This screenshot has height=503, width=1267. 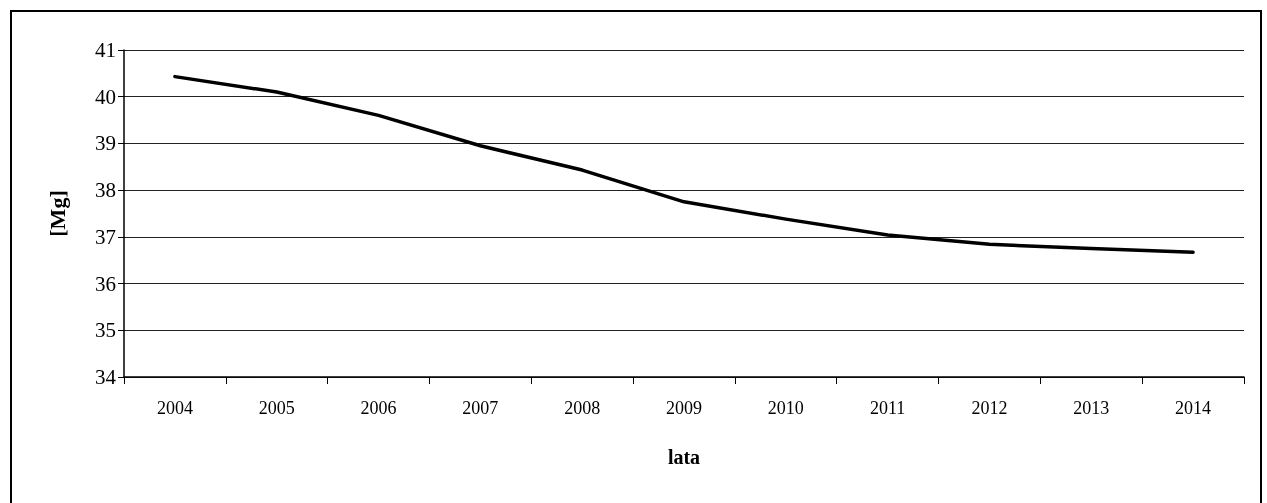 I want to click on x-tick-label: 2010, so click(x=785, y=408).